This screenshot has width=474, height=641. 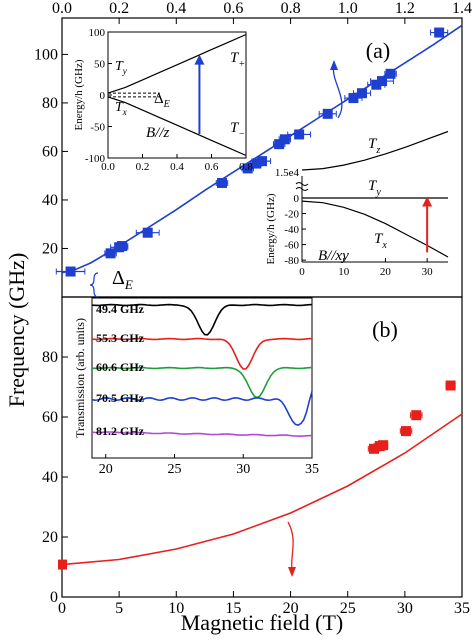 I want to click on inset3-xtick-label: 30, so click(x=243, y=469).